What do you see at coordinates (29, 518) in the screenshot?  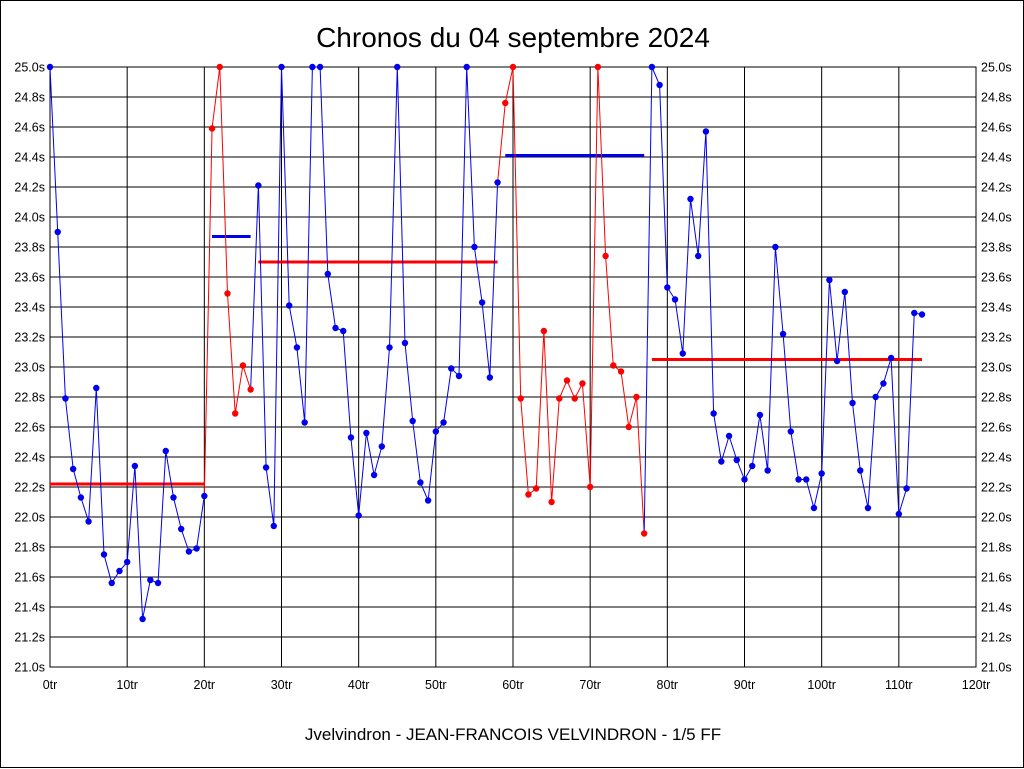 I see `y-tick-label-left: 22.0s` at bounding box center [29, 518].